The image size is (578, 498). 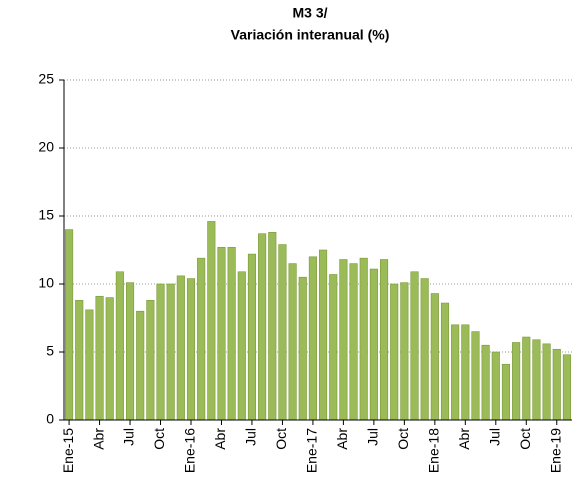 I want to click on y-tick-label: 15, so click(x=46, y=215).